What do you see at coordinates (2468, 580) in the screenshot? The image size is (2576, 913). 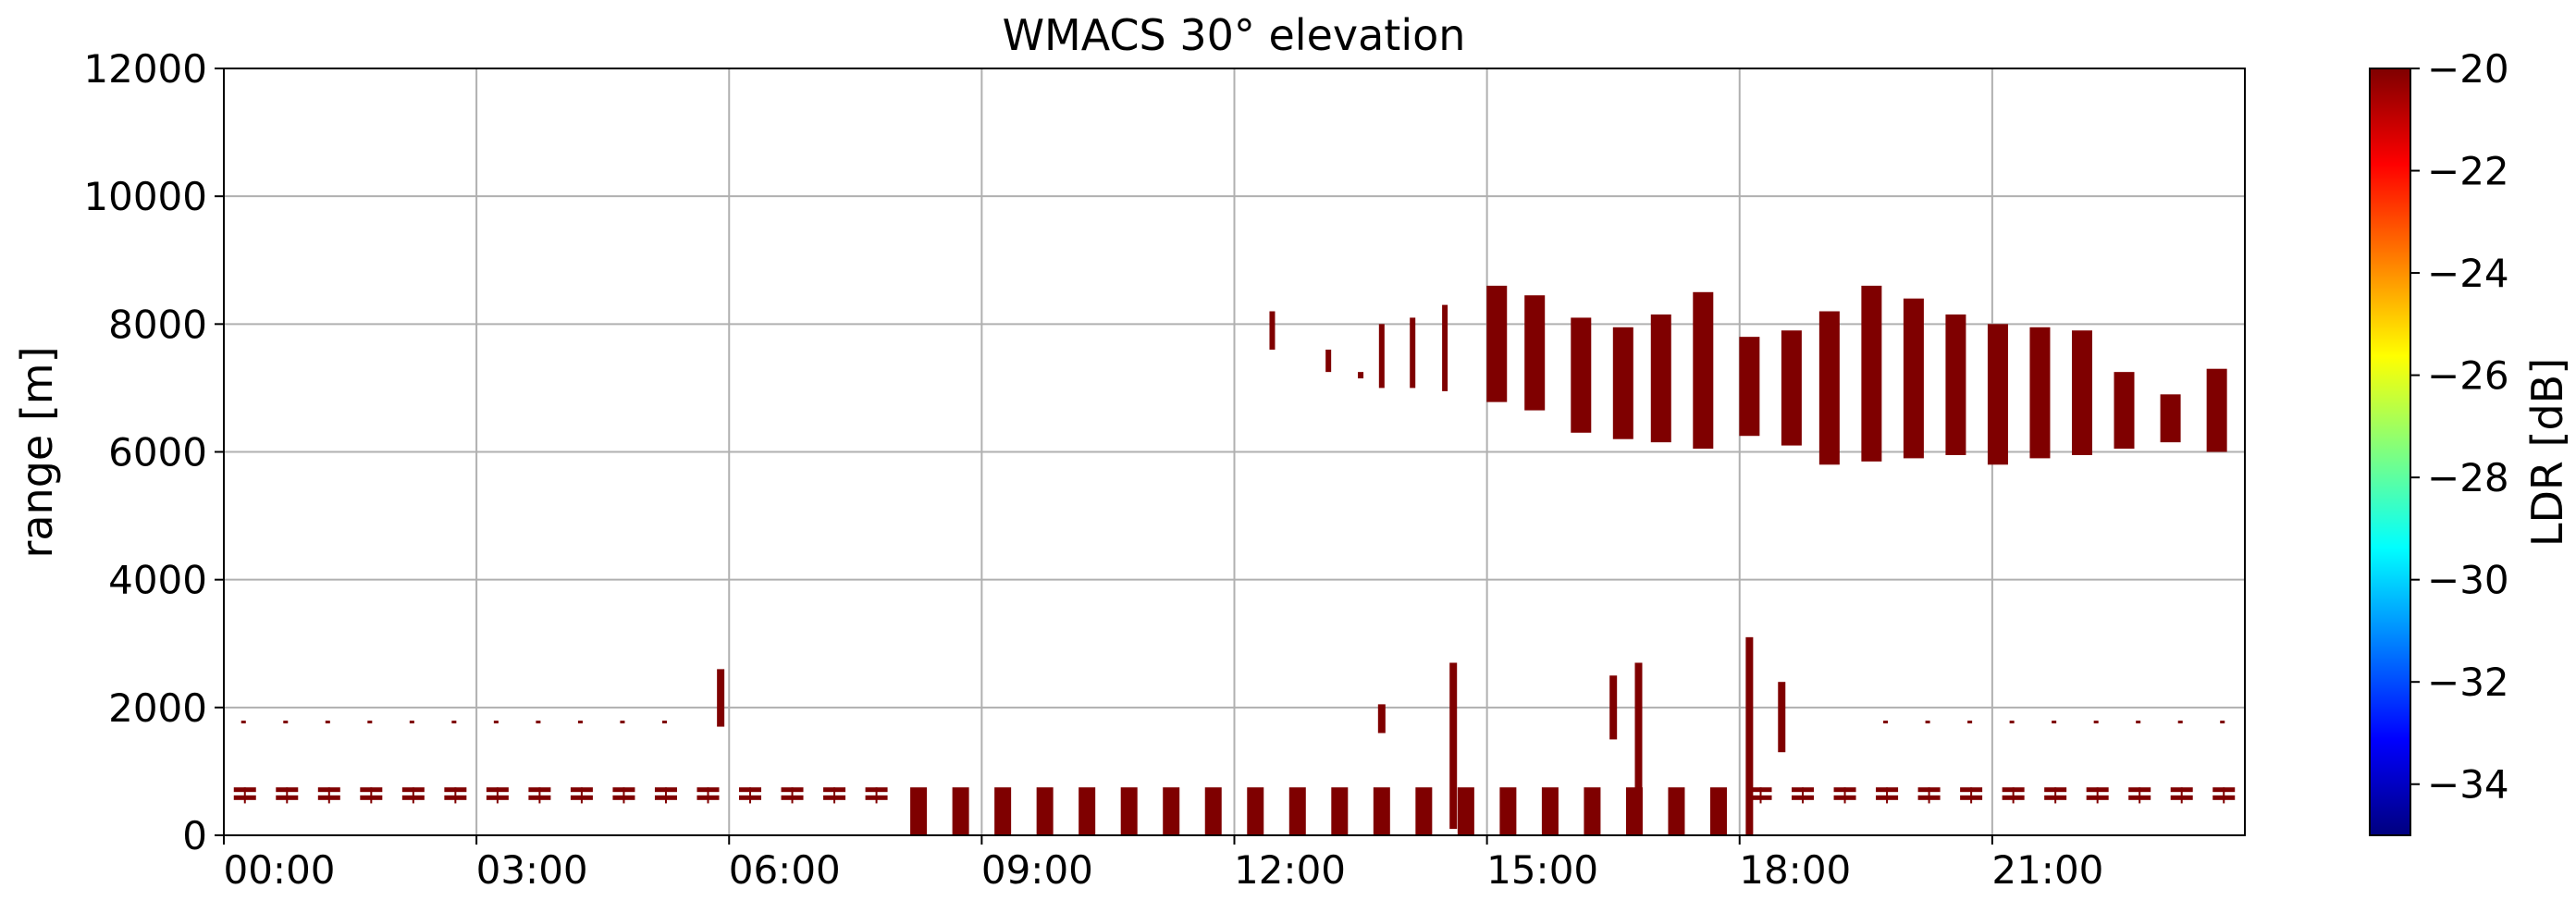 I see `colorbar-tick-label: −30` at bounding box center [2468, 580].